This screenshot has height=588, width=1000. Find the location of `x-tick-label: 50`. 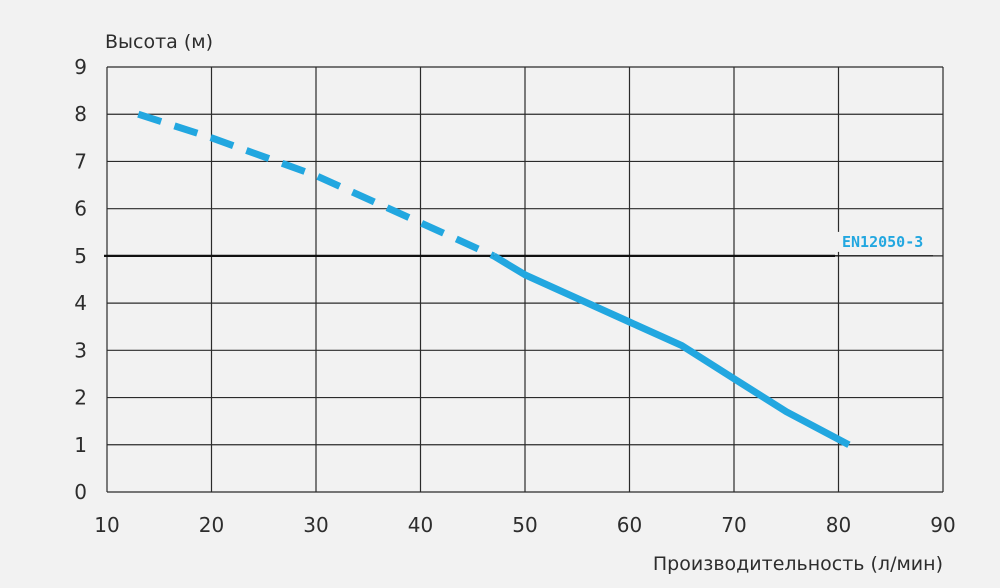

x-tick-label: 50 is located at coordinates (524, 525).